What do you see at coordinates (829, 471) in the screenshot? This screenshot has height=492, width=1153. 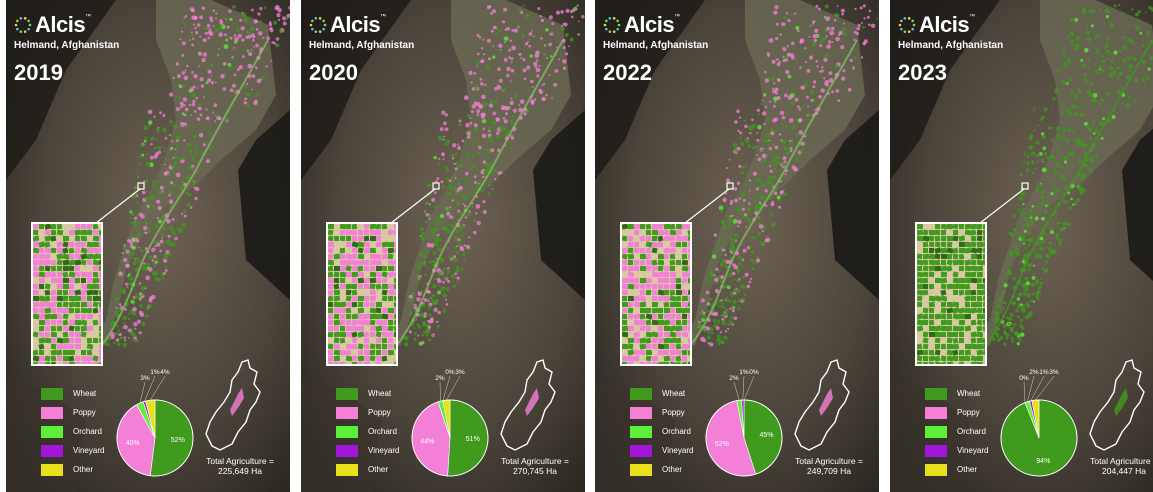 I see `total-value: 249,709 Ha` at bounding box center [829, 471].